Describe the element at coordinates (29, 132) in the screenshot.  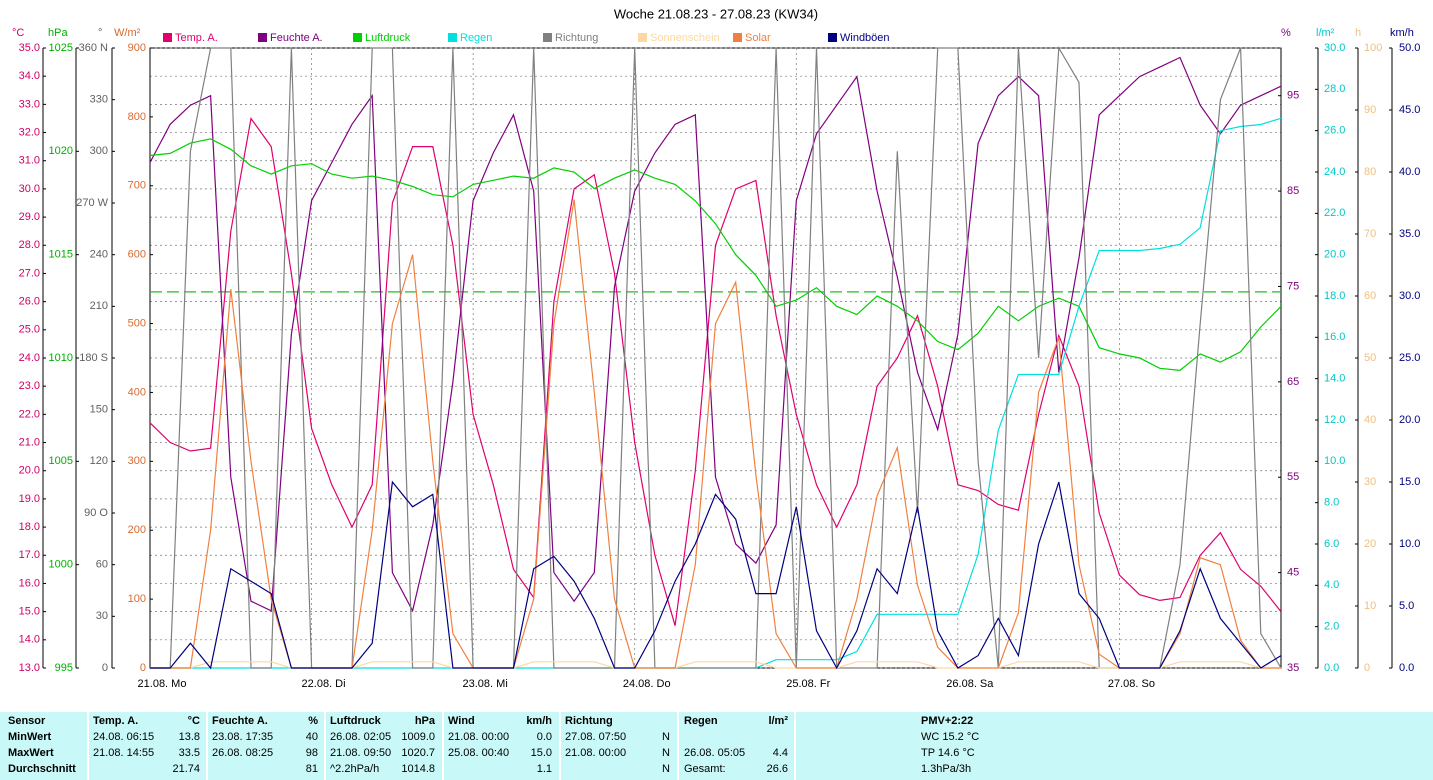
I see `y-tick-label: 32.0` at that location.